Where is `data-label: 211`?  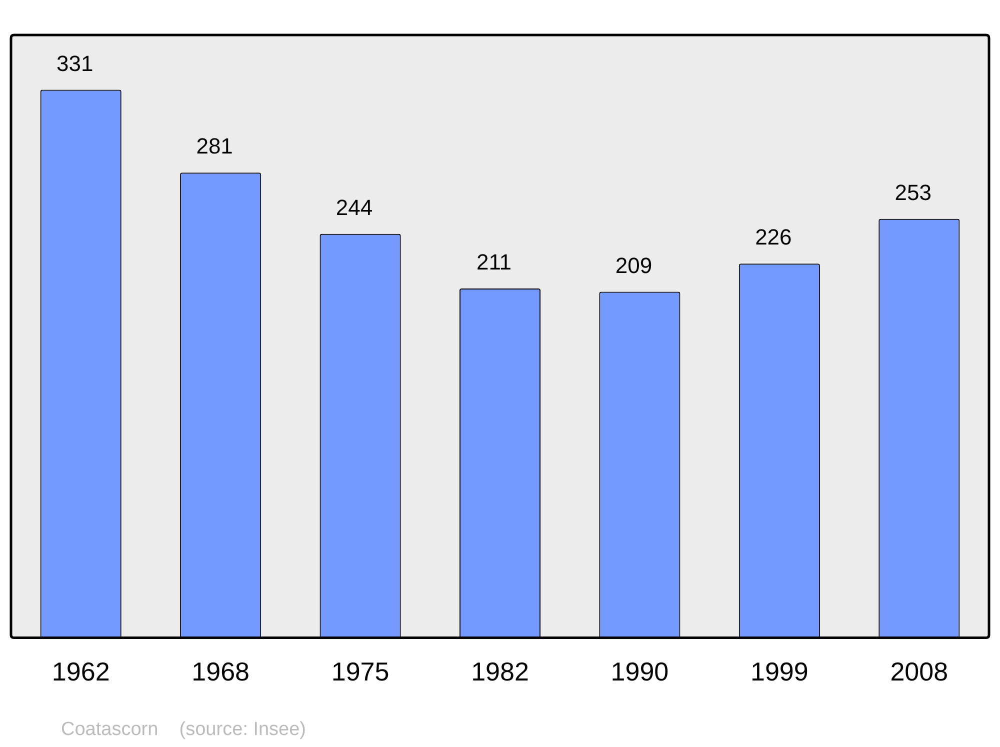
data-label: 211 is located at coordinates (494, 262).